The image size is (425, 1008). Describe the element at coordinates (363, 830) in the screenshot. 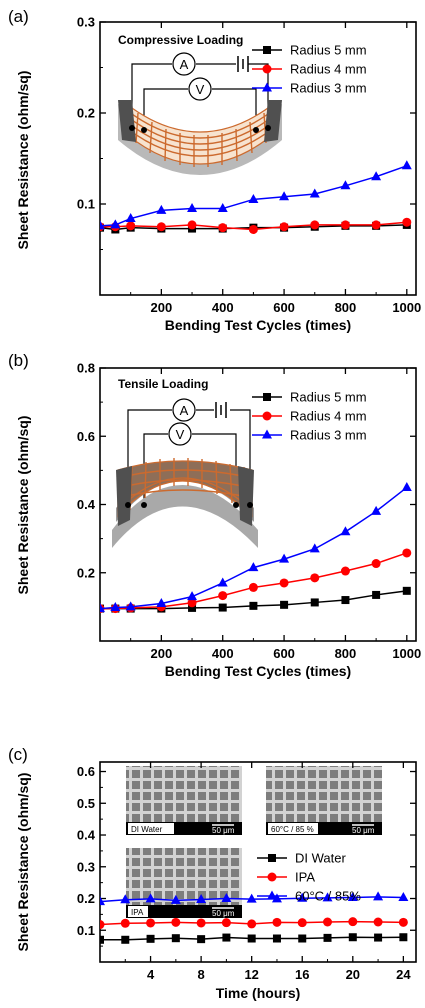

I see `scale-bar-label: 50 μm` at that location.